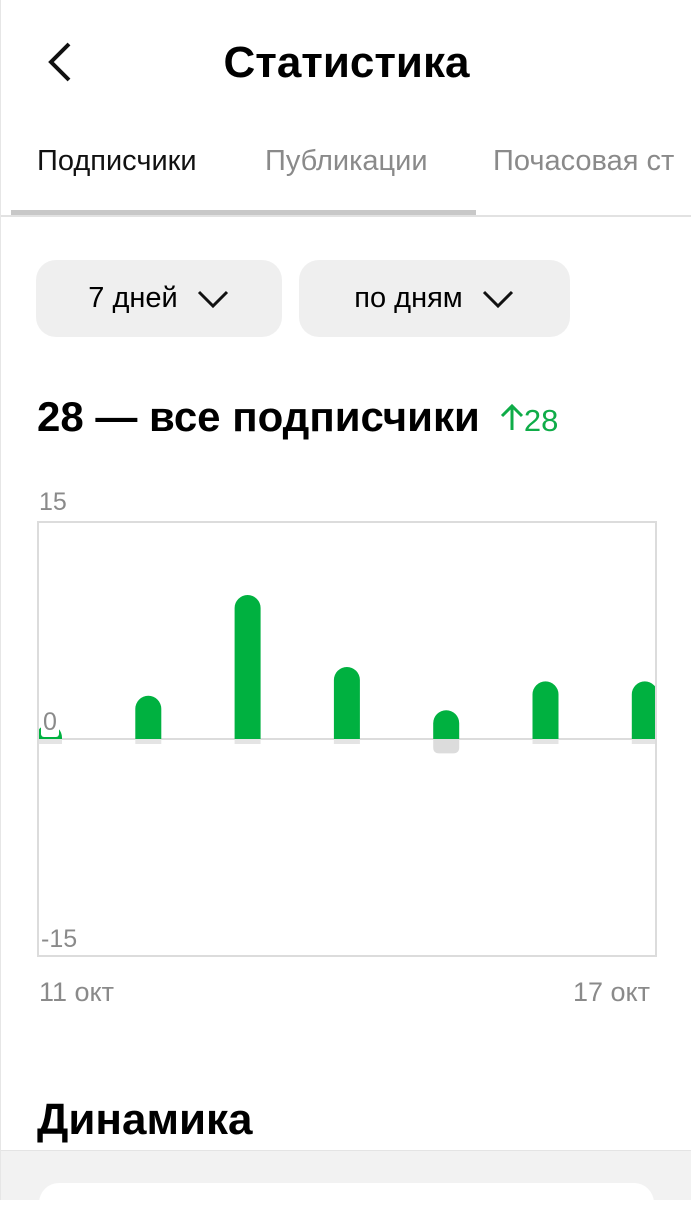 This screenshot has width=691, height=1223. Describe the element at coordinates (59, 939) in the screenshot. I see `y-tick-min: -15` at that location.